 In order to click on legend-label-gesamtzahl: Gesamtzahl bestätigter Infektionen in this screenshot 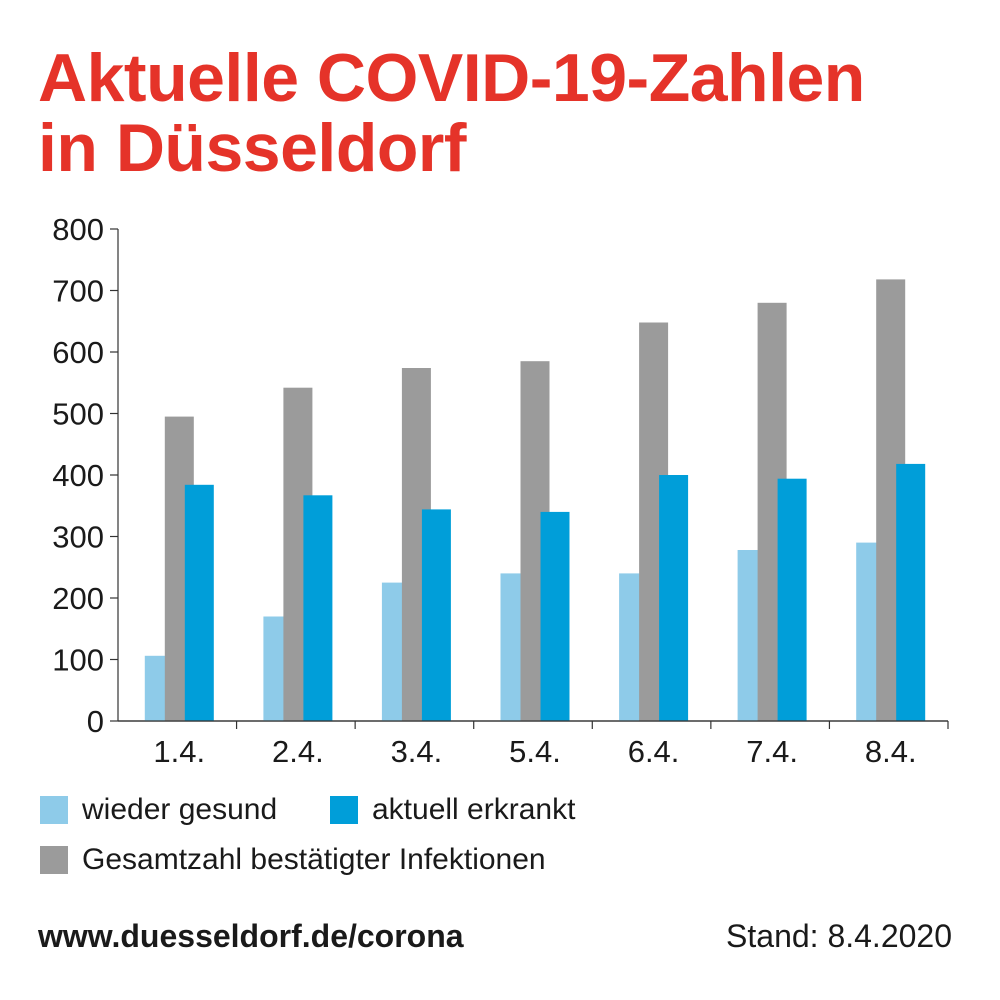, I will do `click(314, 859)`.